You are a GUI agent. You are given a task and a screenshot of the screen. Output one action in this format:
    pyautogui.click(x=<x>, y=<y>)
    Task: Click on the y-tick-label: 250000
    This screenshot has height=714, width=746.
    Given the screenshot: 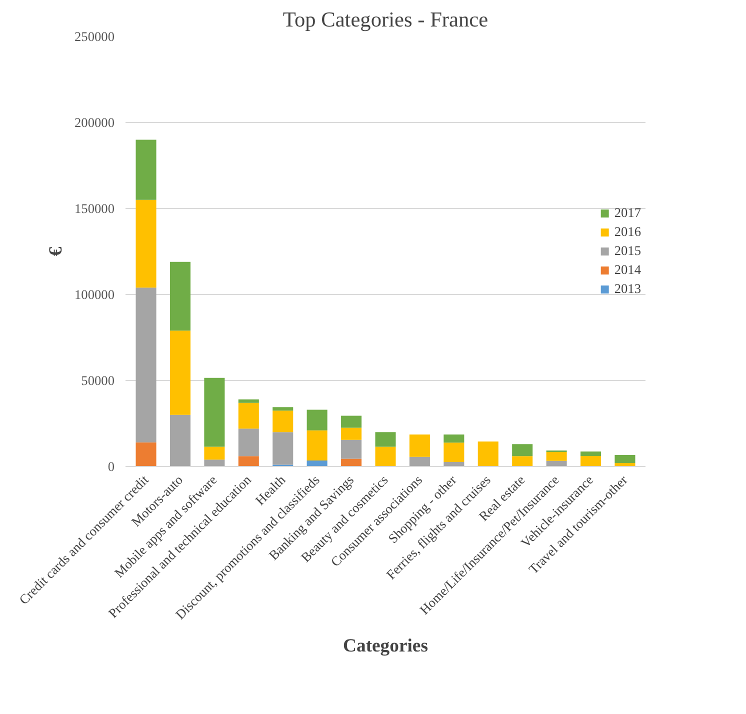 What is the action you would take?
    pyautogui.click(x=94, y=36)
    